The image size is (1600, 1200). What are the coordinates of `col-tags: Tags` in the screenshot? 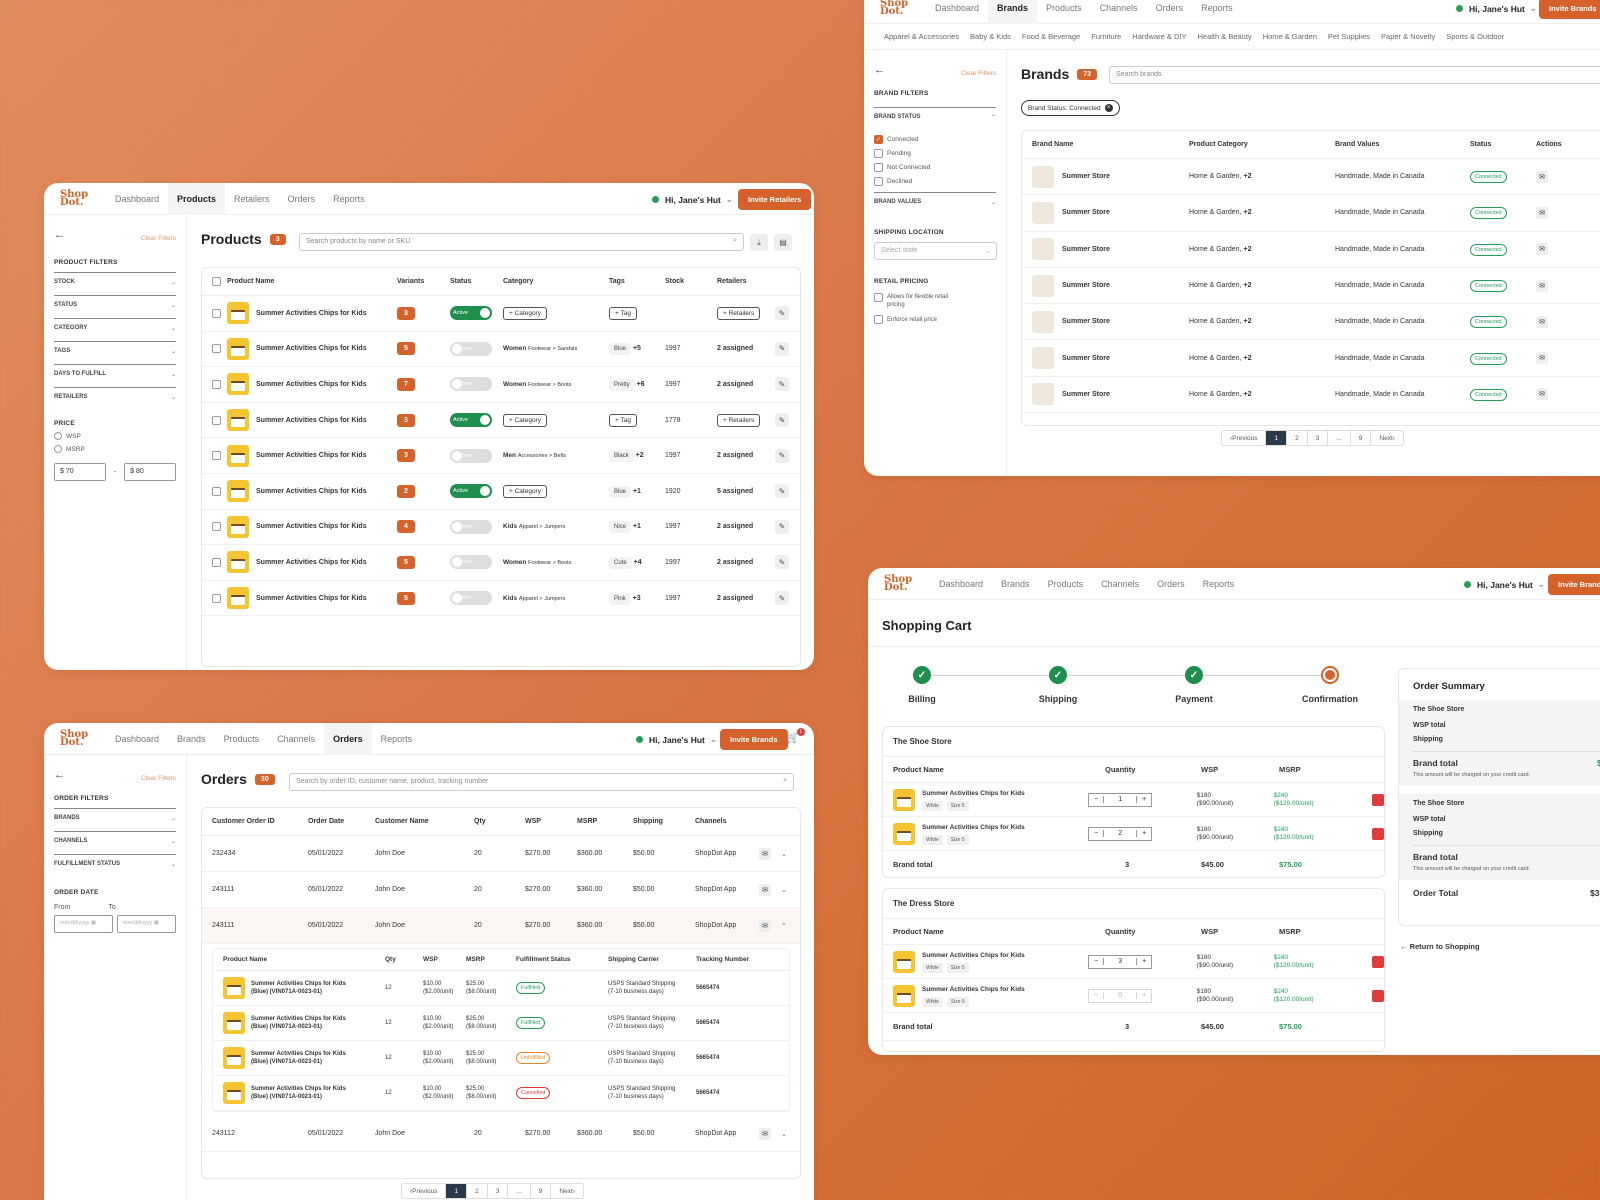 It's located at (617, 281).